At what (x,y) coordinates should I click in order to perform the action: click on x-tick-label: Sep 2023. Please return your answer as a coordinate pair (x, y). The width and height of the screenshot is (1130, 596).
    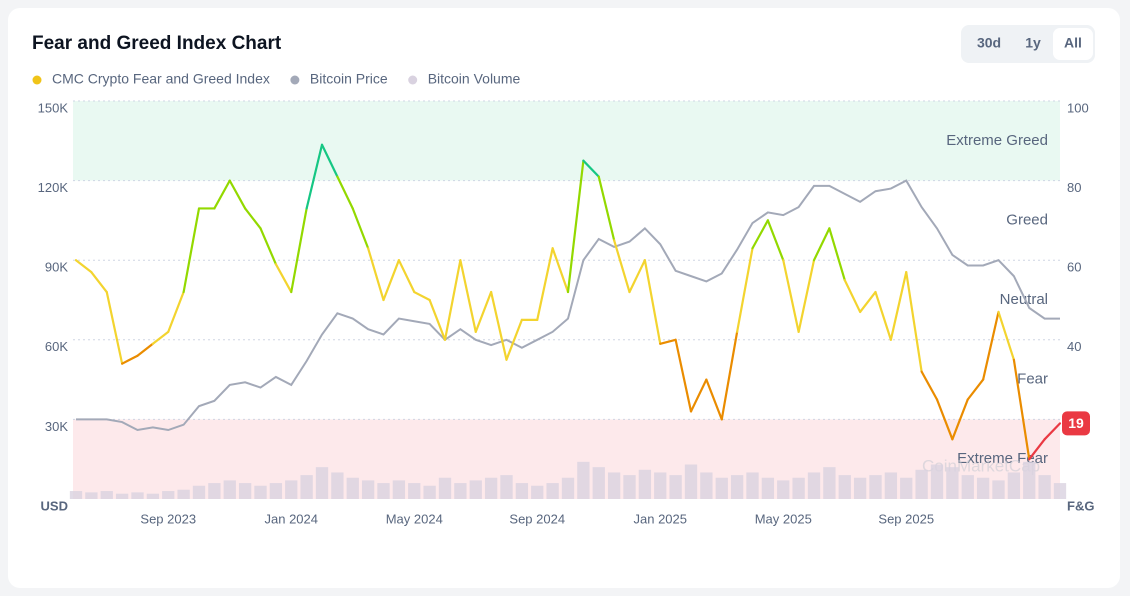
    Looking at the image, I should click on (168, 518).